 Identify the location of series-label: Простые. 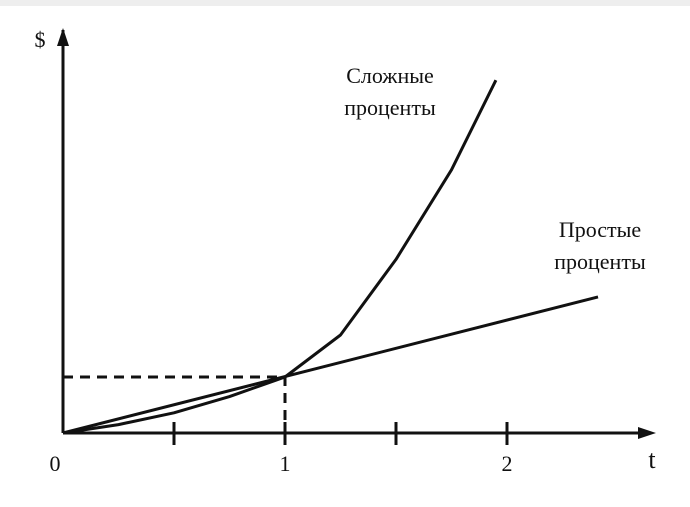
(600, 229).